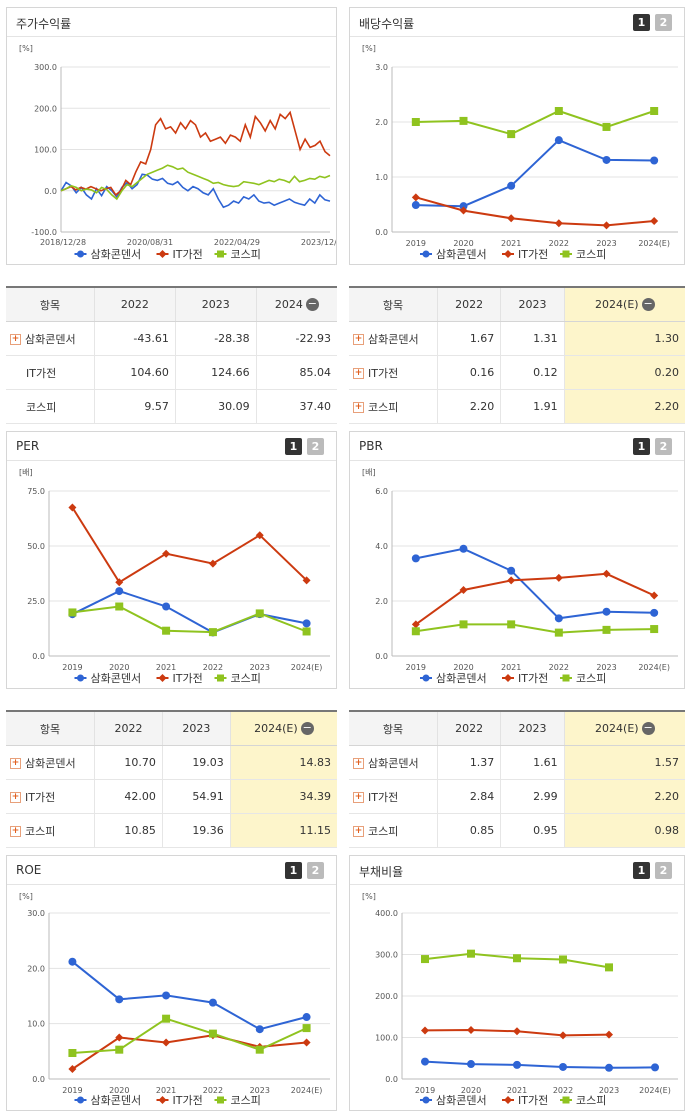  I want to click on row-name-cell: + 코스피, so click(393, 830).